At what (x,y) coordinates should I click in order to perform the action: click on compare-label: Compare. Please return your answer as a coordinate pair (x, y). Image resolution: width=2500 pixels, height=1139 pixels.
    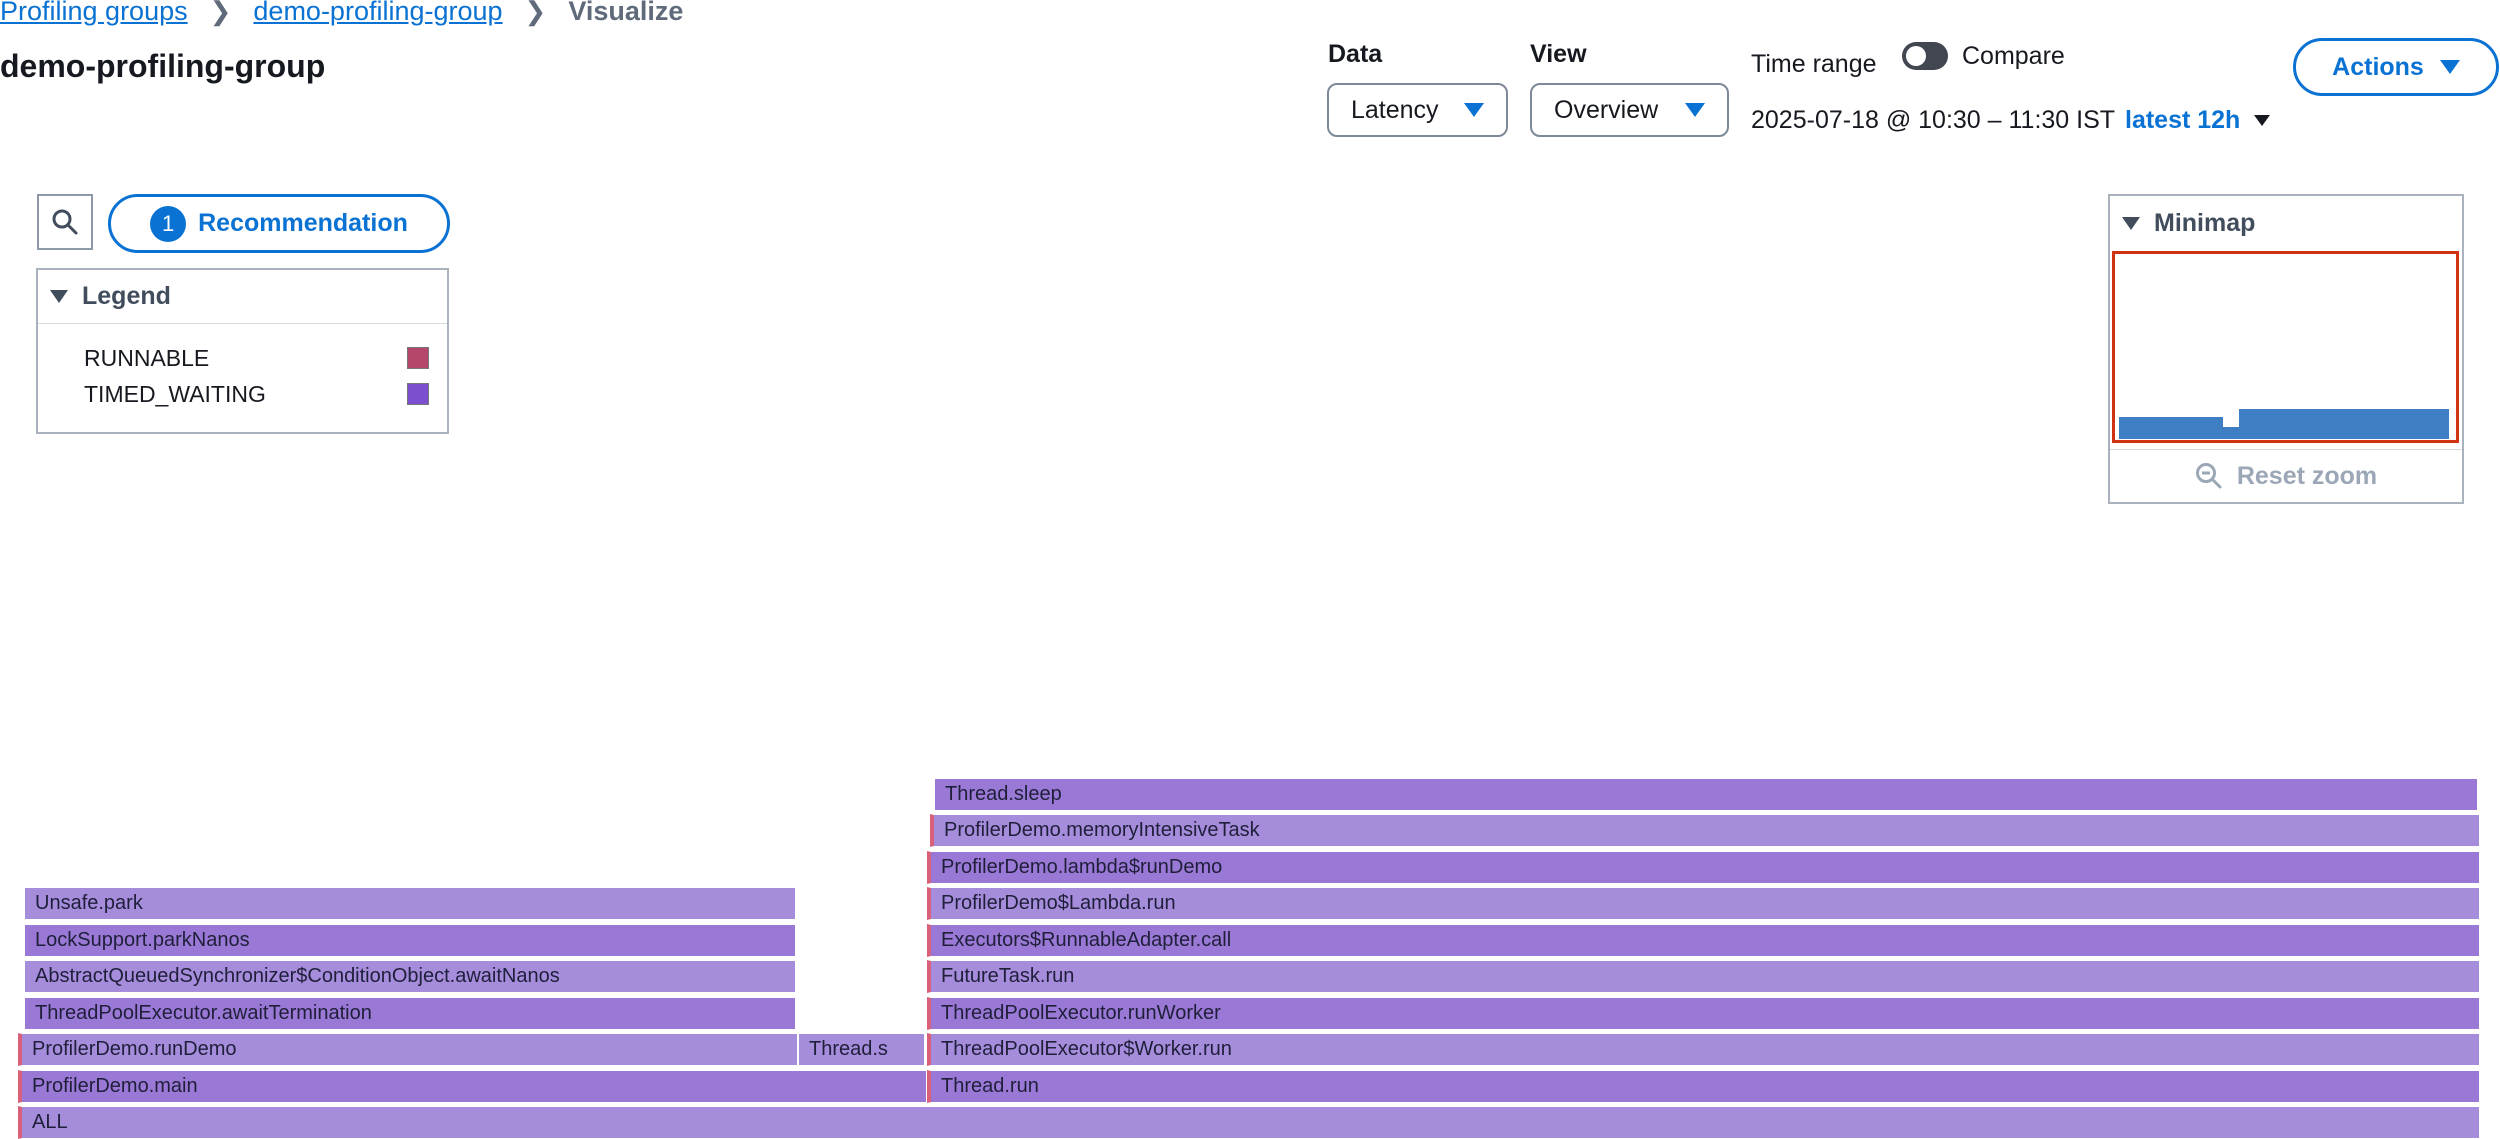
    Looking at the image, I should click on (2013, 56).